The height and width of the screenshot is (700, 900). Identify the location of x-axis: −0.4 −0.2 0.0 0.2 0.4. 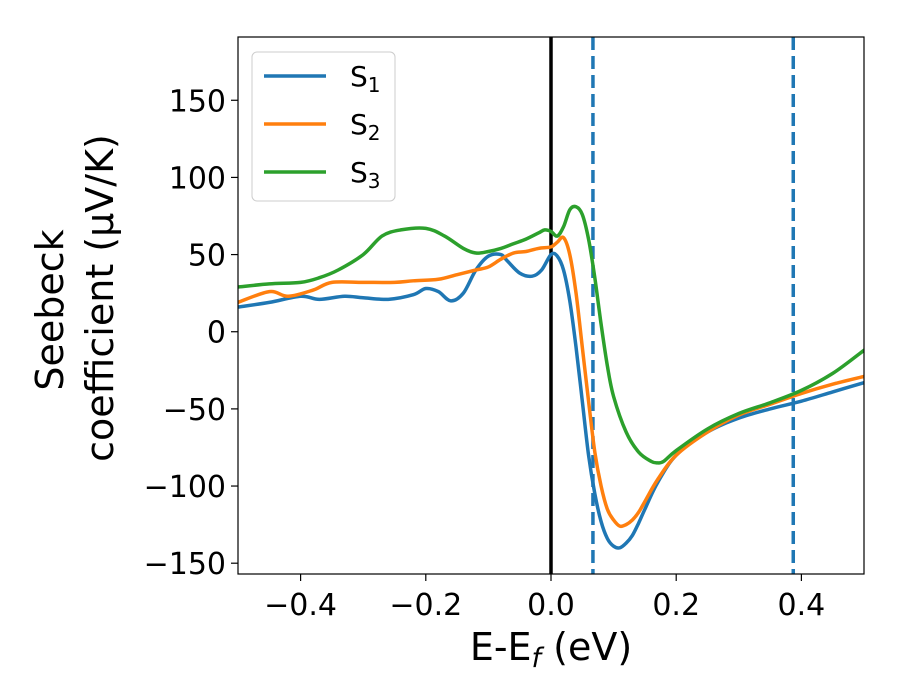
(544, 598).